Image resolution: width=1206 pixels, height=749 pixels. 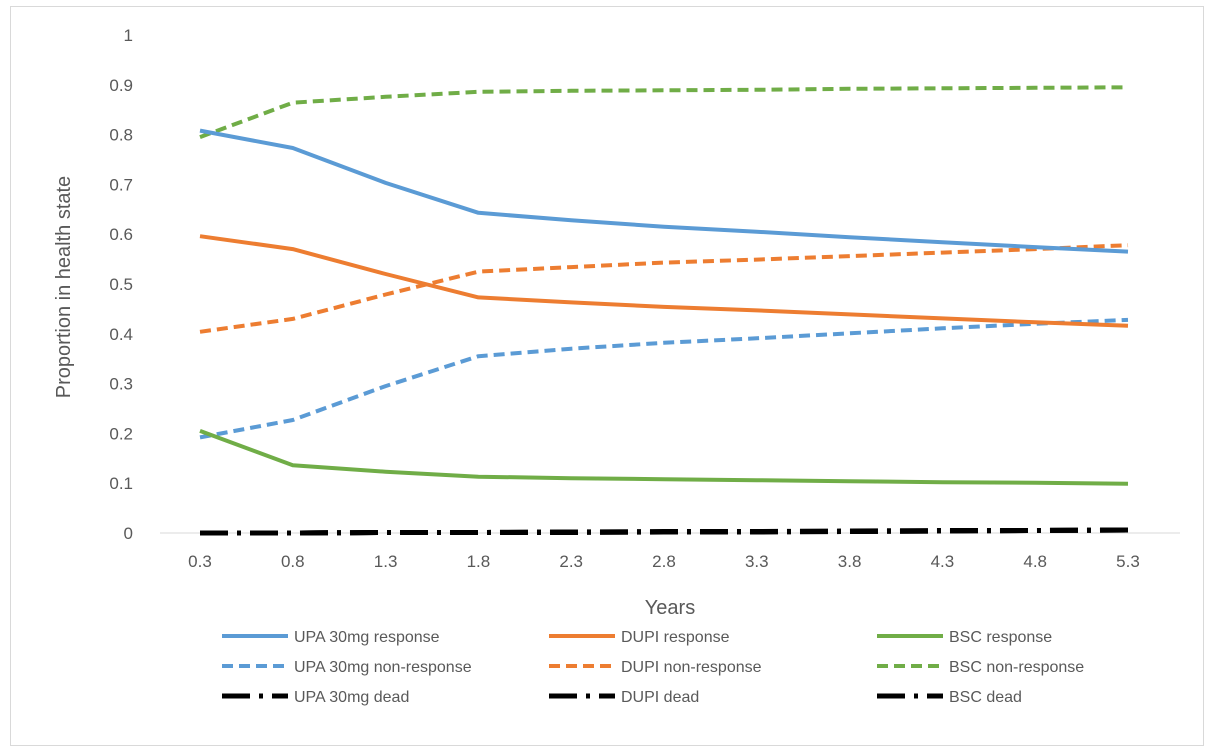 I want to click on y-tick-label: 0.9, so click(x=121, y=85).